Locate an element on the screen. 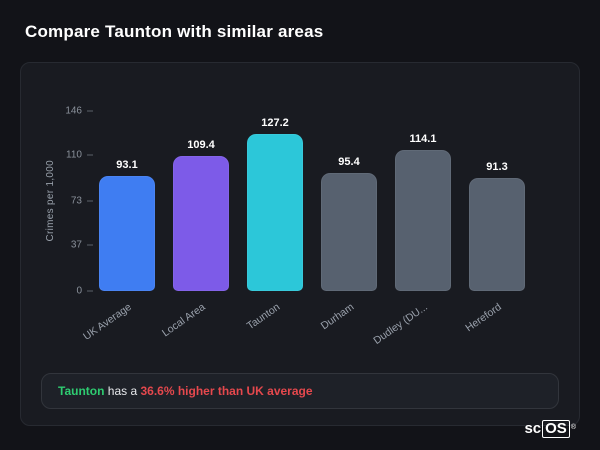 The image size is (600, 450). x-axis-label: Hereford is located at coordinates (483, 318).